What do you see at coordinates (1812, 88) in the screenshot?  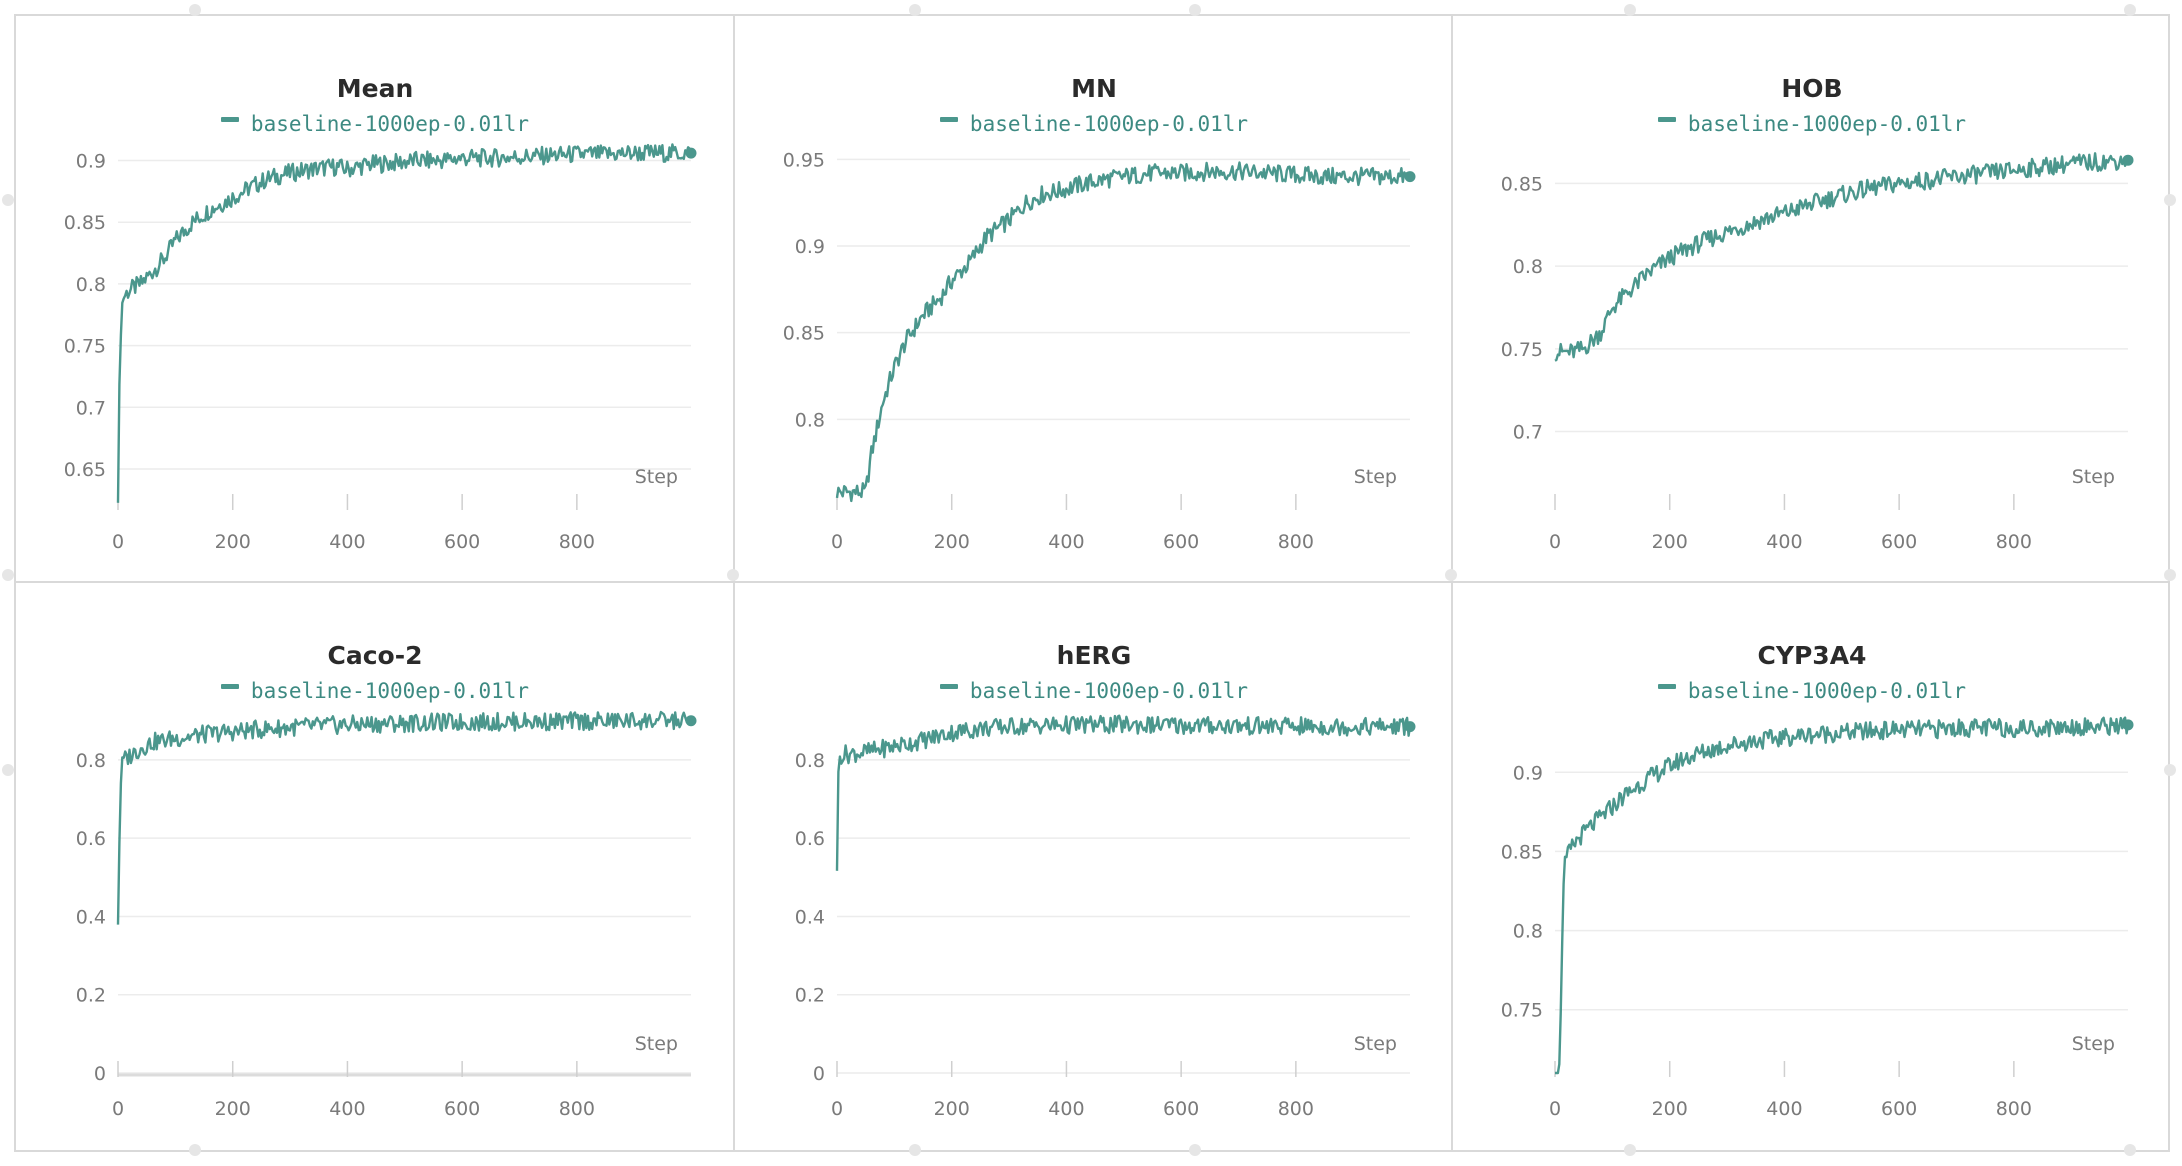 I see `chart-title: HOB` at bounding box center [1812, 88].